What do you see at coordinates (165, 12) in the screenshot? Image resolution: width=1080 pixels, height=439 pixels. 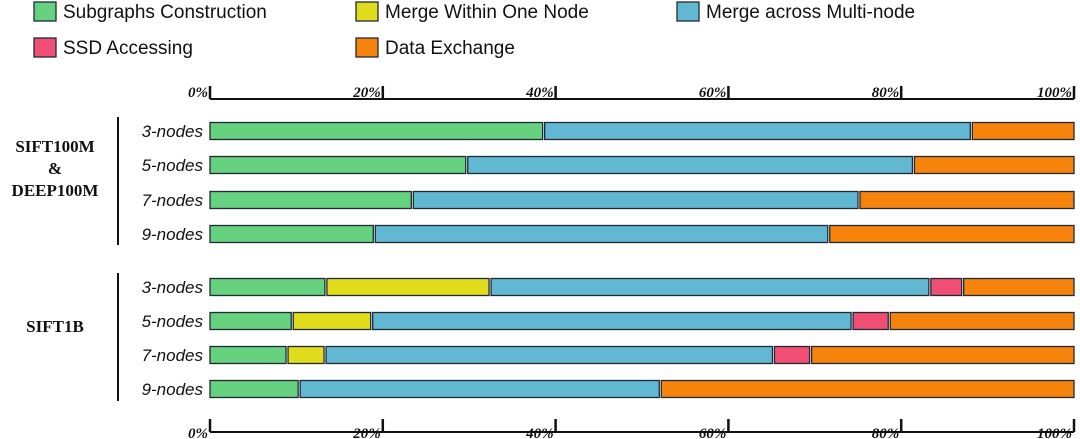 I see `legend-label-subgraphs: Subgraphs Construction` at bounding box center [165, 12].